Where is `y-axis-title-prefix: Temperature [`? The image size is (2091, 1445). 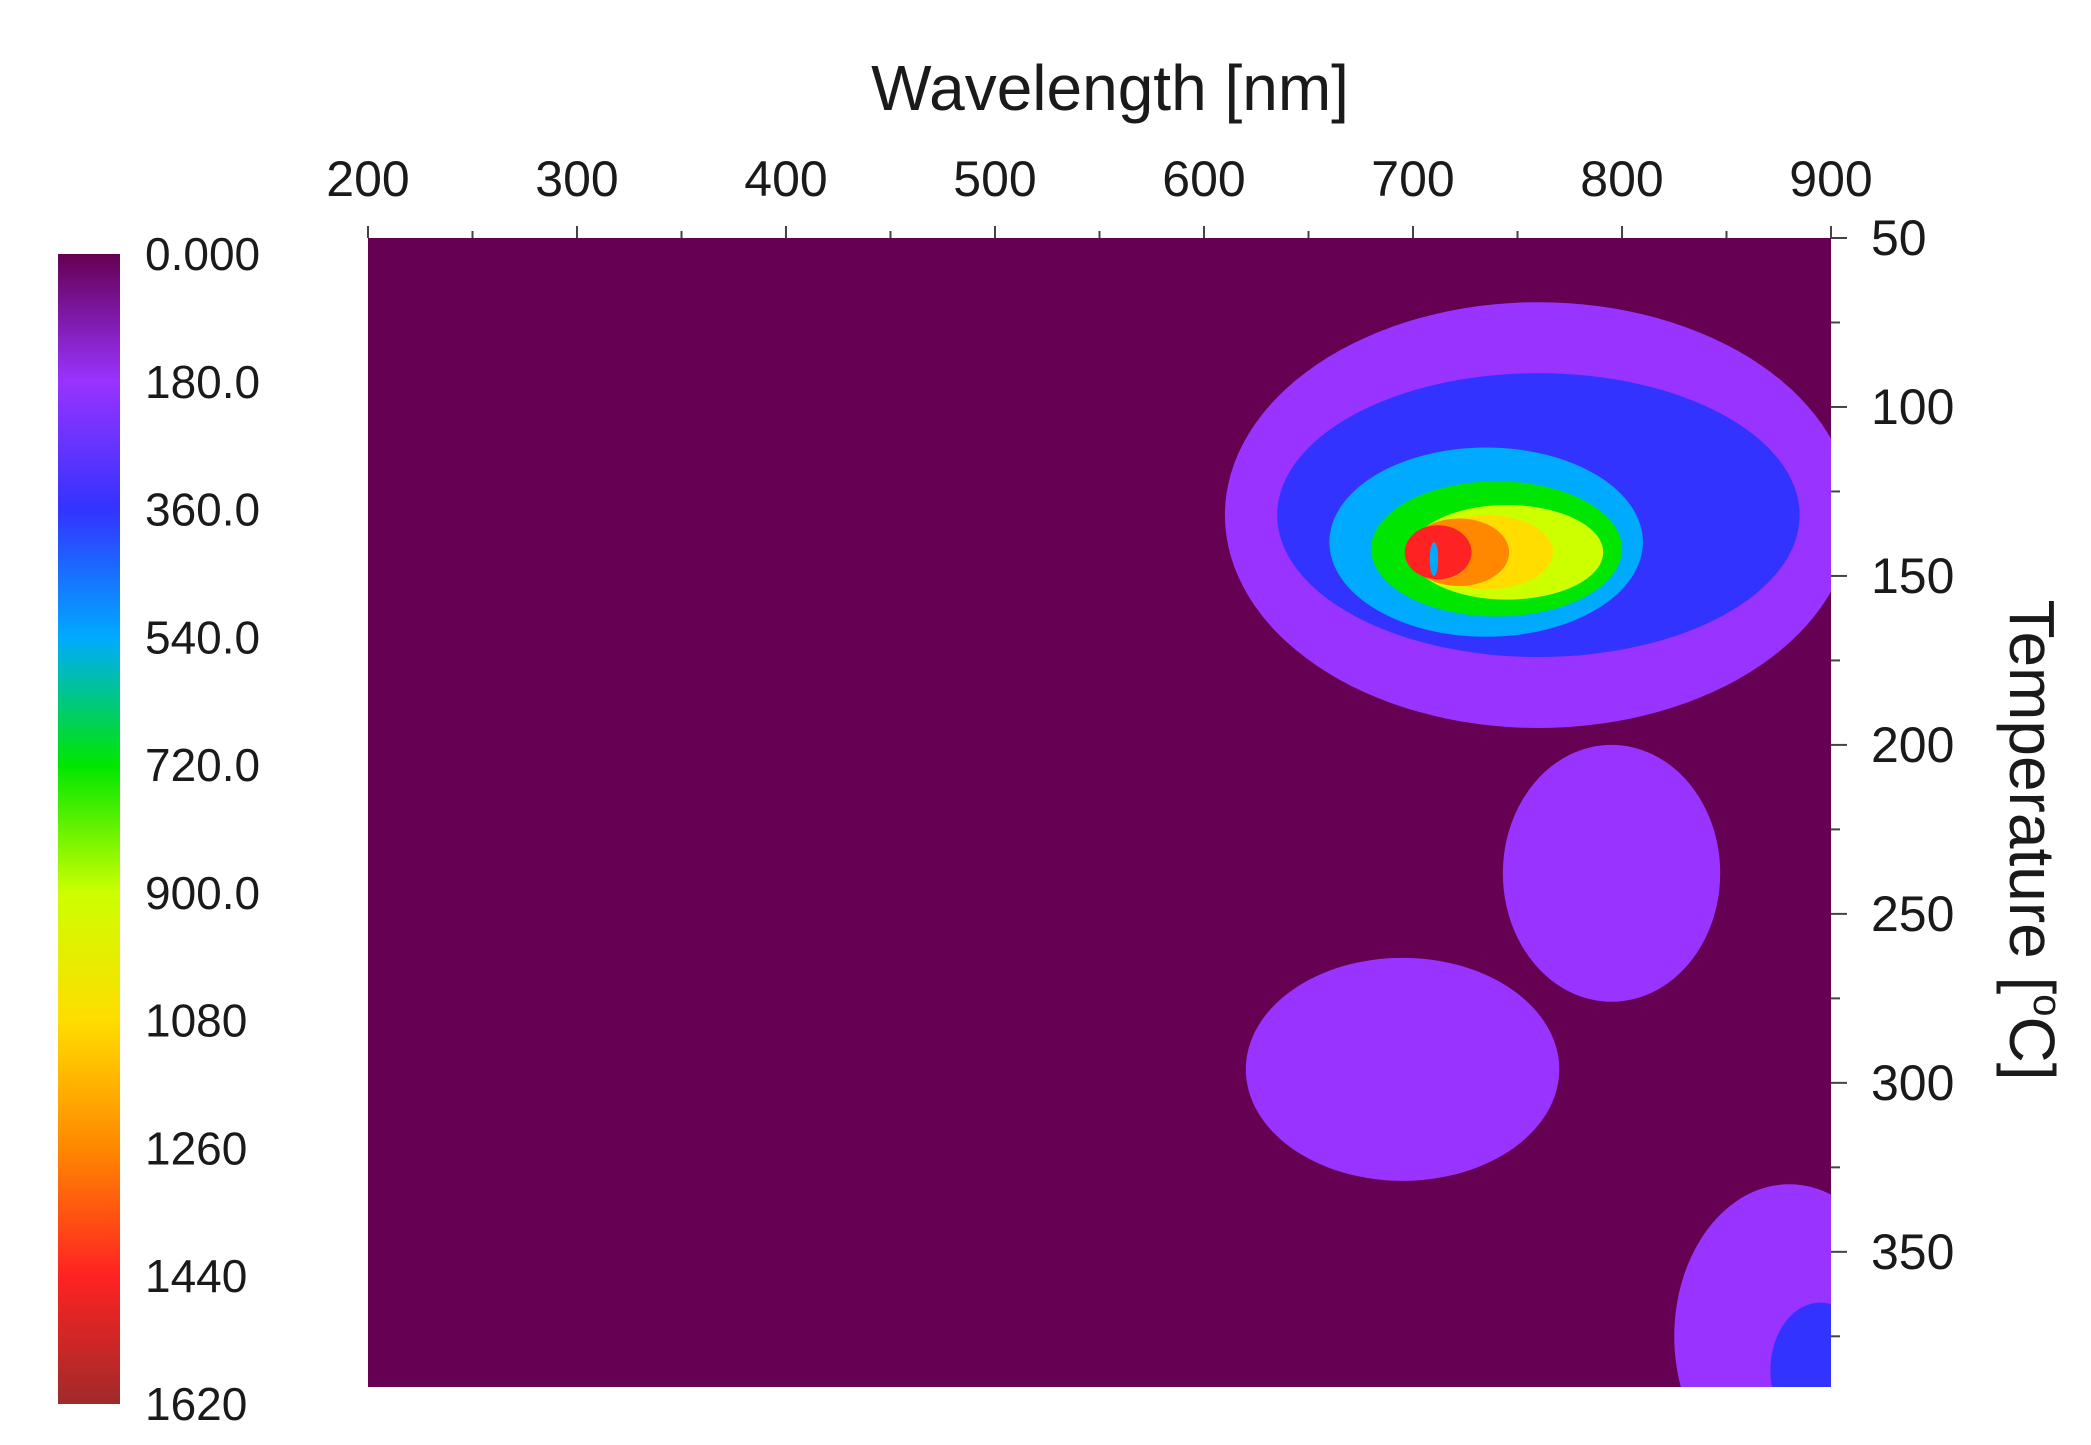 y-axis-title-prefix: Temperature [ is located at coordinates (2032, 796).